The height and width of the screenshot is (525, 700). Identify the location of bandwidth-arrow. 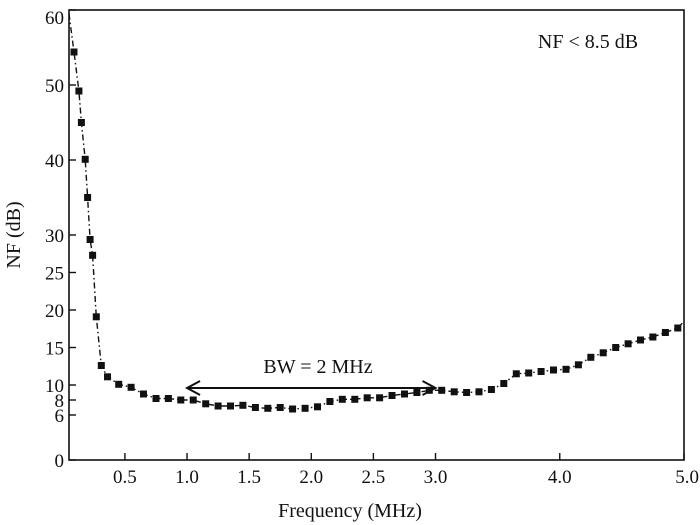
(311, 388).